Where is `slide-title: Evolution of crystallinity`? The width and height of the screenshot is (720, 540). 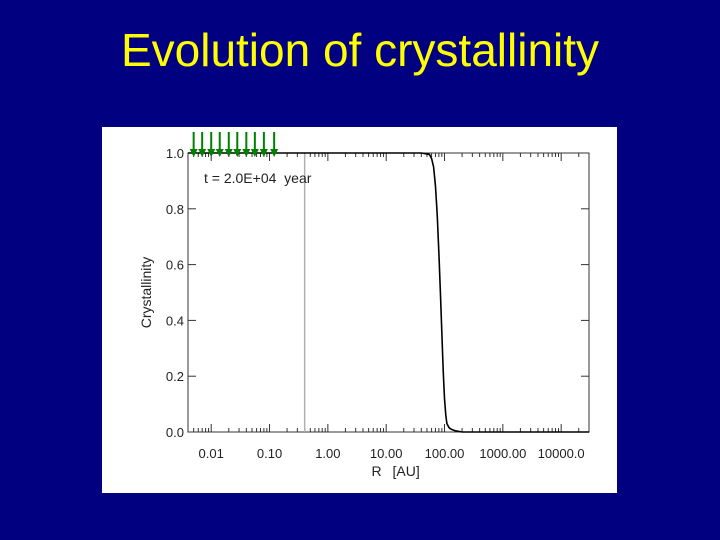 slide-title: Evolution of crystallinity is located at coordinates (360, 50).